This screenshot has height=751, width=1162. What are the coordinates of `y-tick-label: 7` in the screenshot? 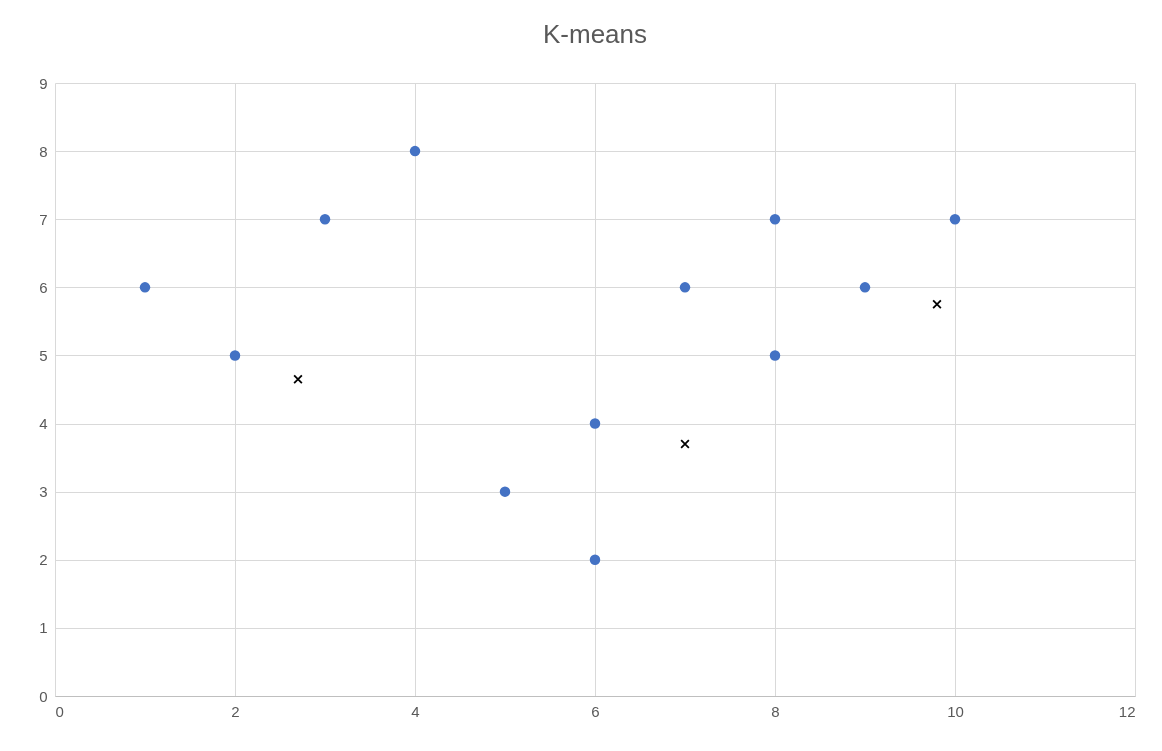 It's located at (43, 219).